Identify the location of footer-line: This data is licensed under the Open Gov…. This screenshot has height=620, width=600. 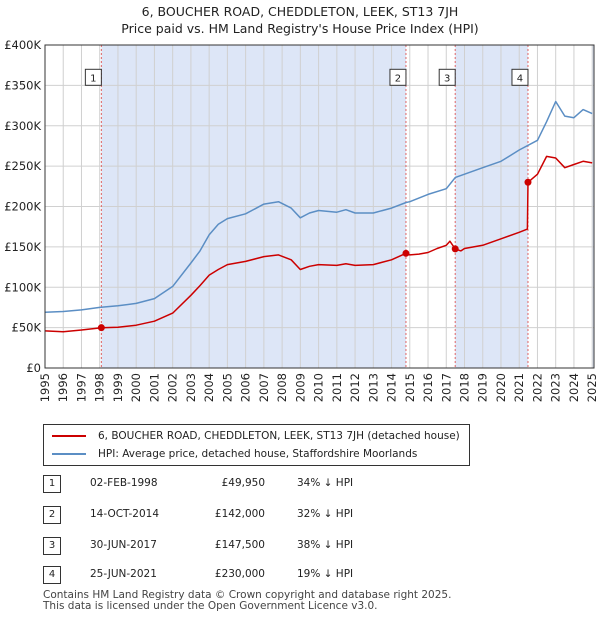
(210, 606).